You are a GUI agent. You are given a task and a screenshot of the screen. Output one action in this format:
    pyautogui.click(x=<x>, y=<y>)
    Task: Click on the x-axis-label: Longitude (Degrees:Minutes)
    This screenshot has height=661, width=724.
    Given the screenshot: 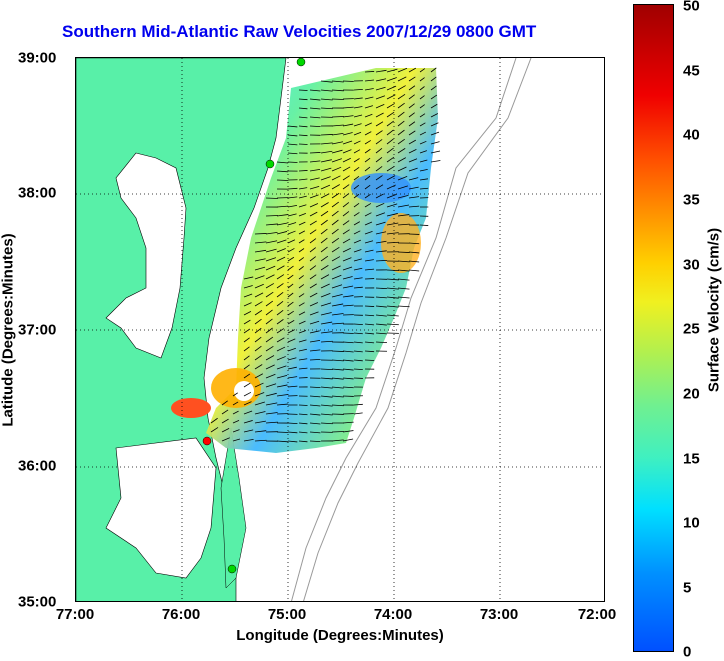 What is the action you would take?
    pyautogui.click(x=340, y=635)
    